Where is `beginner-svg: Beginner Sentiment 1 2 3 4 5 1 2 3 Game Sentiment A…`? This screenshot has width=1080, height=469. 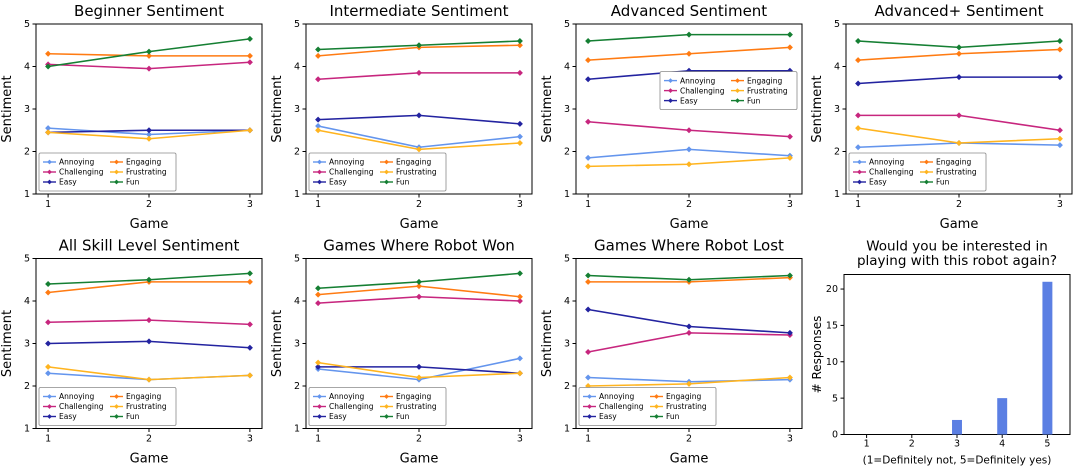 beginner-svg: Beginner Sentiment 1 2 3 4 5 1 2 3 Game Sentiment A… is located at coordinates (131, 117).